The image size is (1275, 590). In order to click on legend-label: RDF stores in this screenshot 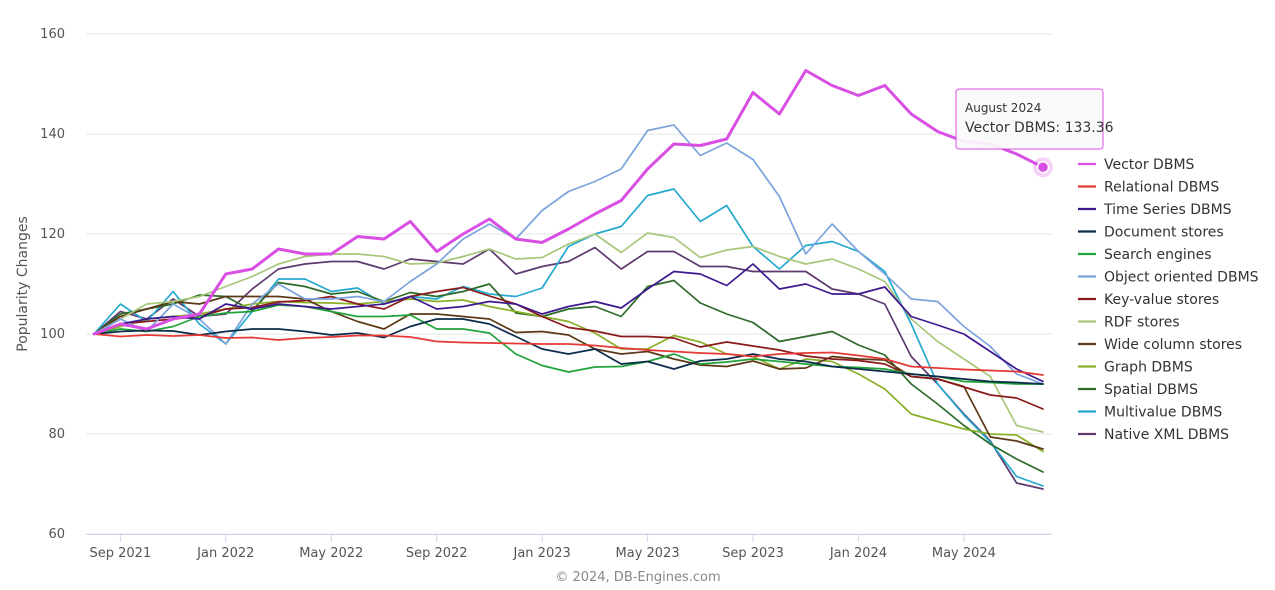, I will do `click(1142, 323)`.